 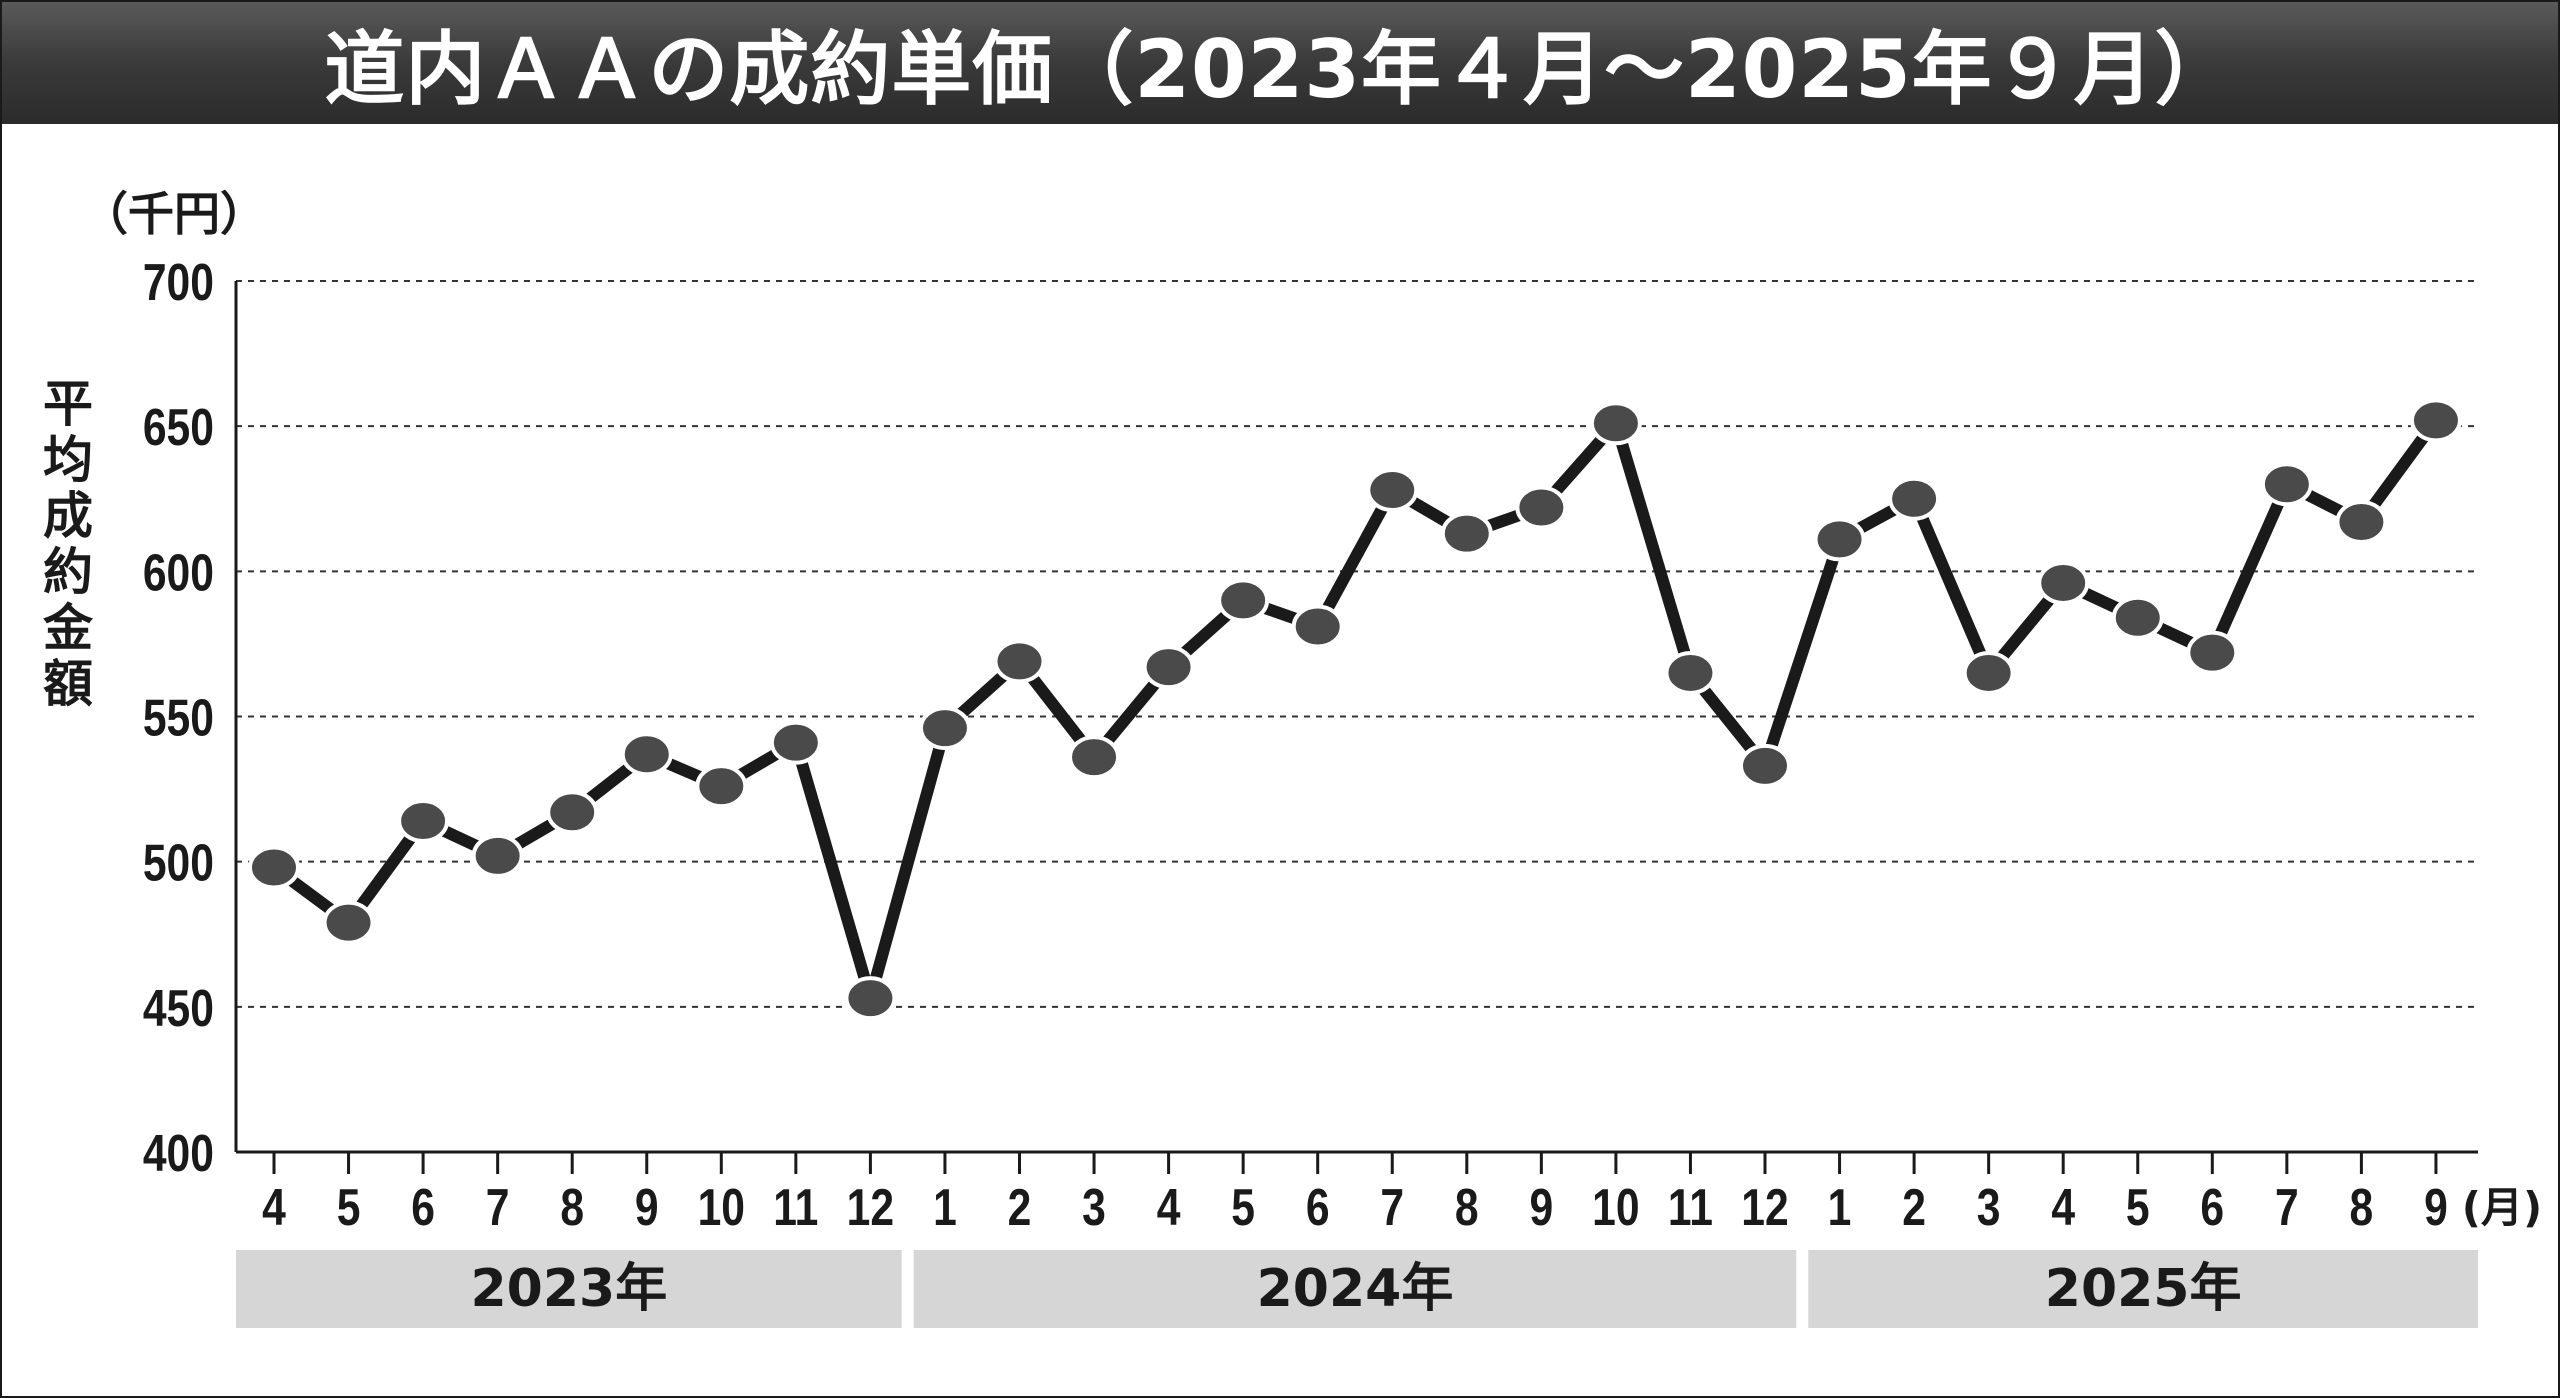 What do you see at coordinates (178, 864) in the screenshot?
I see `y-tick-label: 500` at bounding box center [178, 864].